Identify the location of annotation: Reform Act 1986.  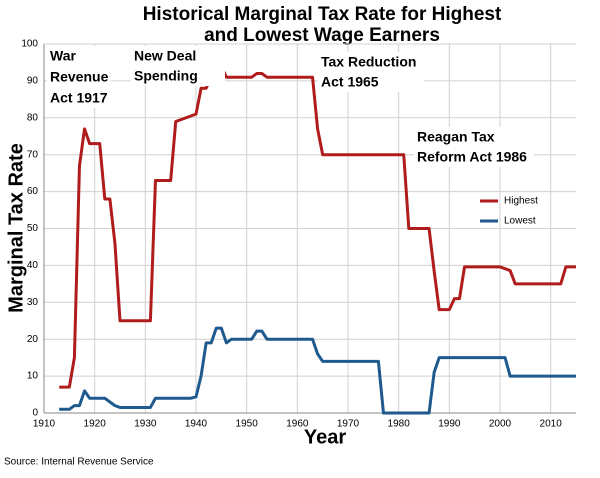
(472, 157).